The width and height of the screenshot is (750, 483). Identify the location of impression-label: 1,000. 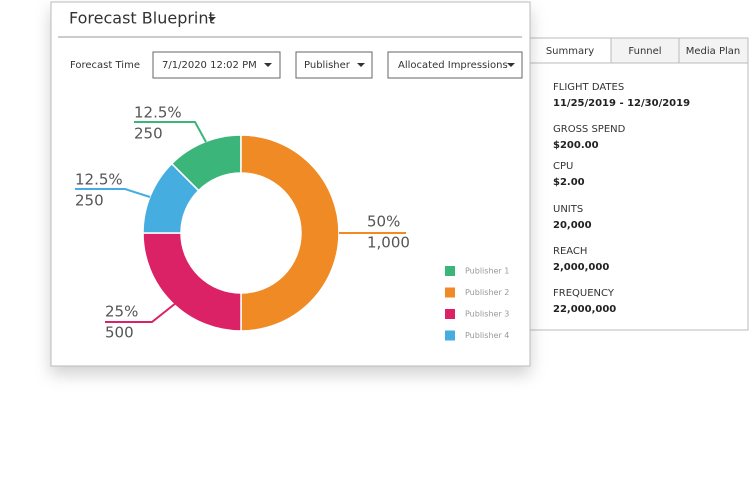
(388, 243).